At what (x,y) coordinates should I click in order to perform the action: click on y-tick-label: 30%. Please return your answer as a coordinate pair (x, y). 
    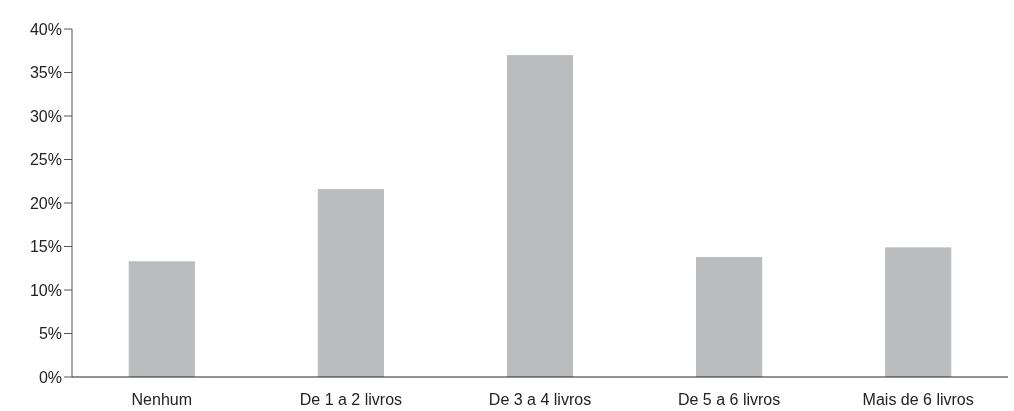
    Looking at the image, I should click on (45, 116).